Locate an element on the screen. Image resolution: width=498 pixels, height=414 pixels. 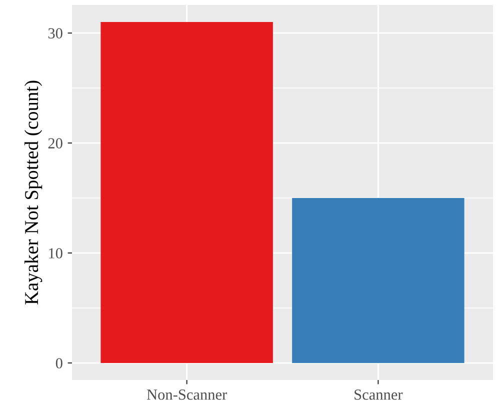
y-axis-title: Kayaker Not Spotted (count) is located at coordinates (33, 192).